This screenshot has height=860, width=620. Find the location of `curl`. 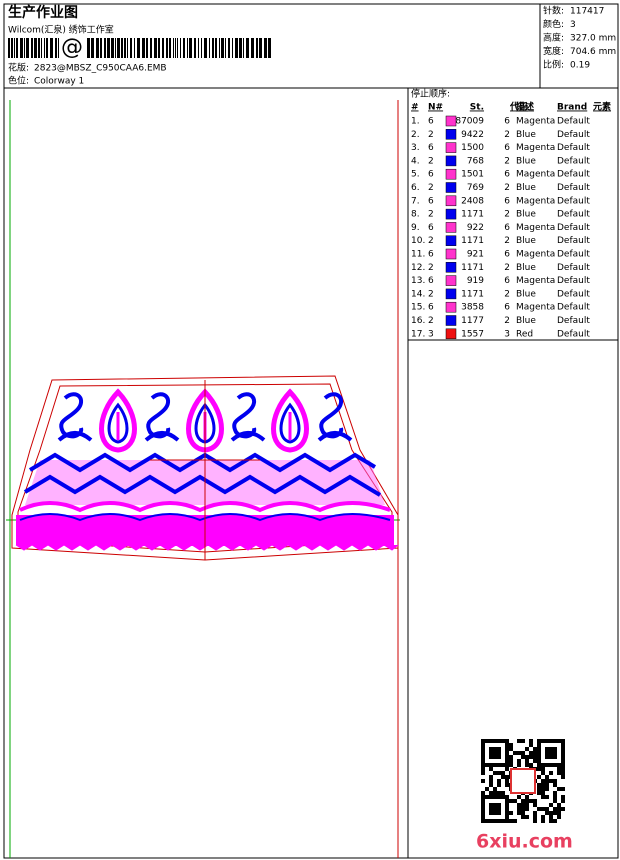

curl is located at coordinates (162, 417).